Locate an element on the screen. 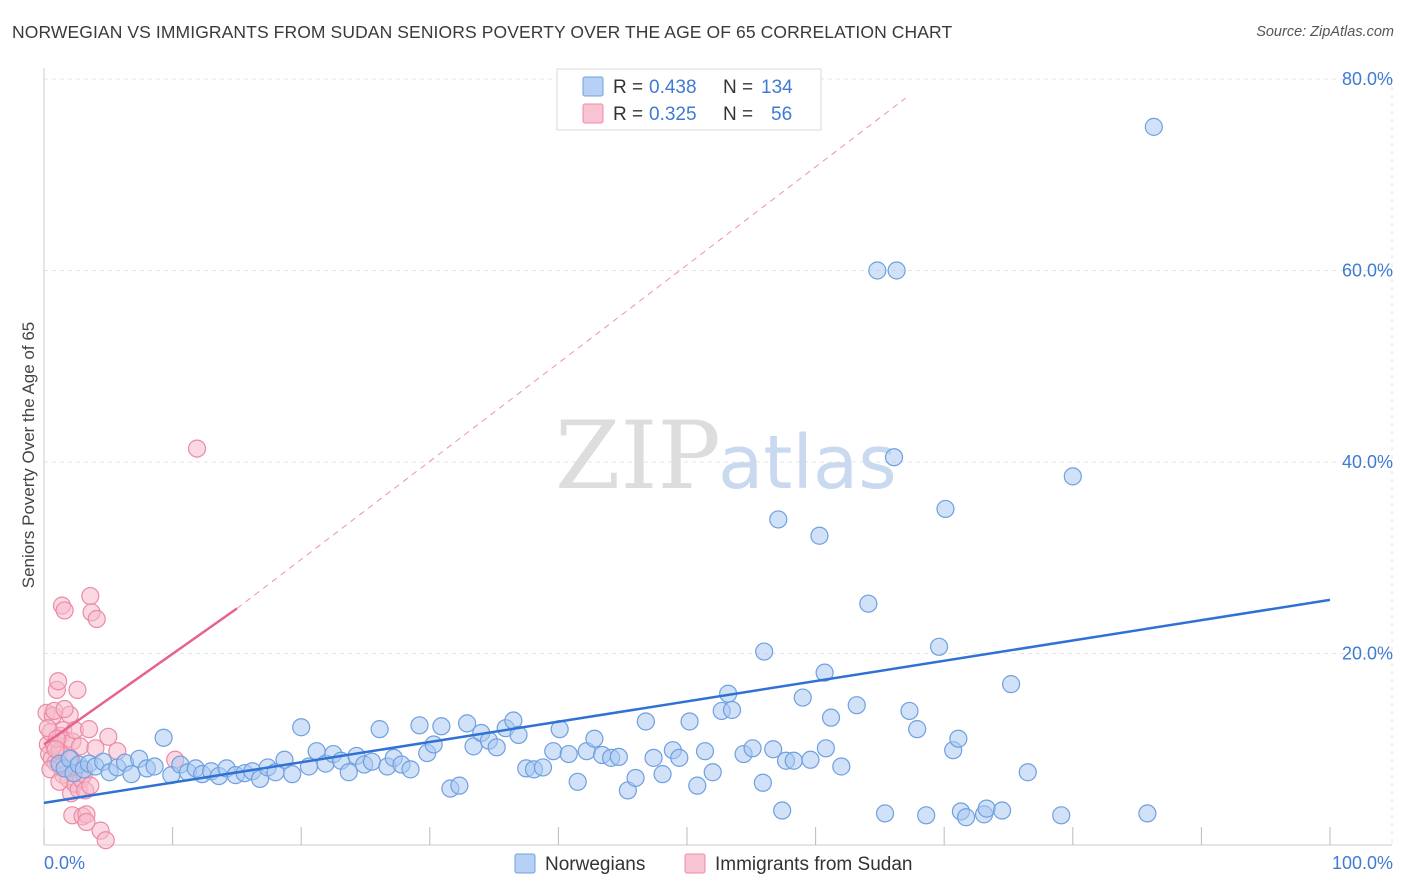 The image size is (1406, 892). series-label-sudan: Immigrants from Sudan is located at coordinates (813, 864).